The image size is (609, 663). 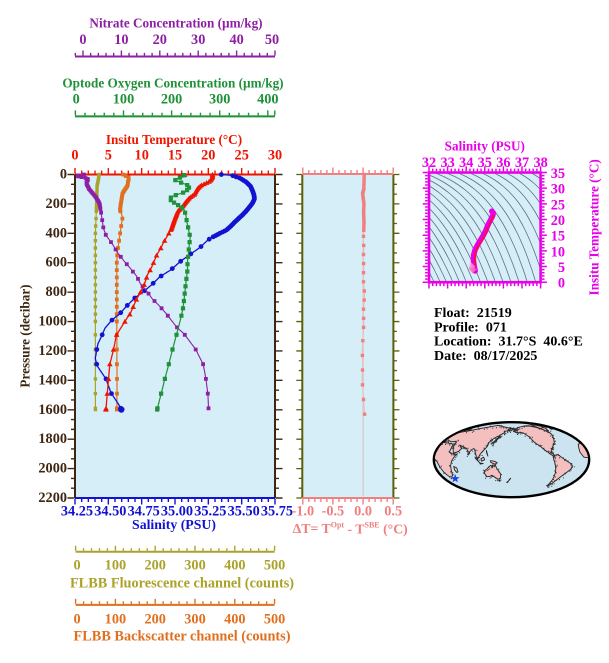 I want to click on svg-text:Optode Oxygen Concentration (µ: Optode Oxygen Concentration (µm/kg), so click(x=172, y=83).